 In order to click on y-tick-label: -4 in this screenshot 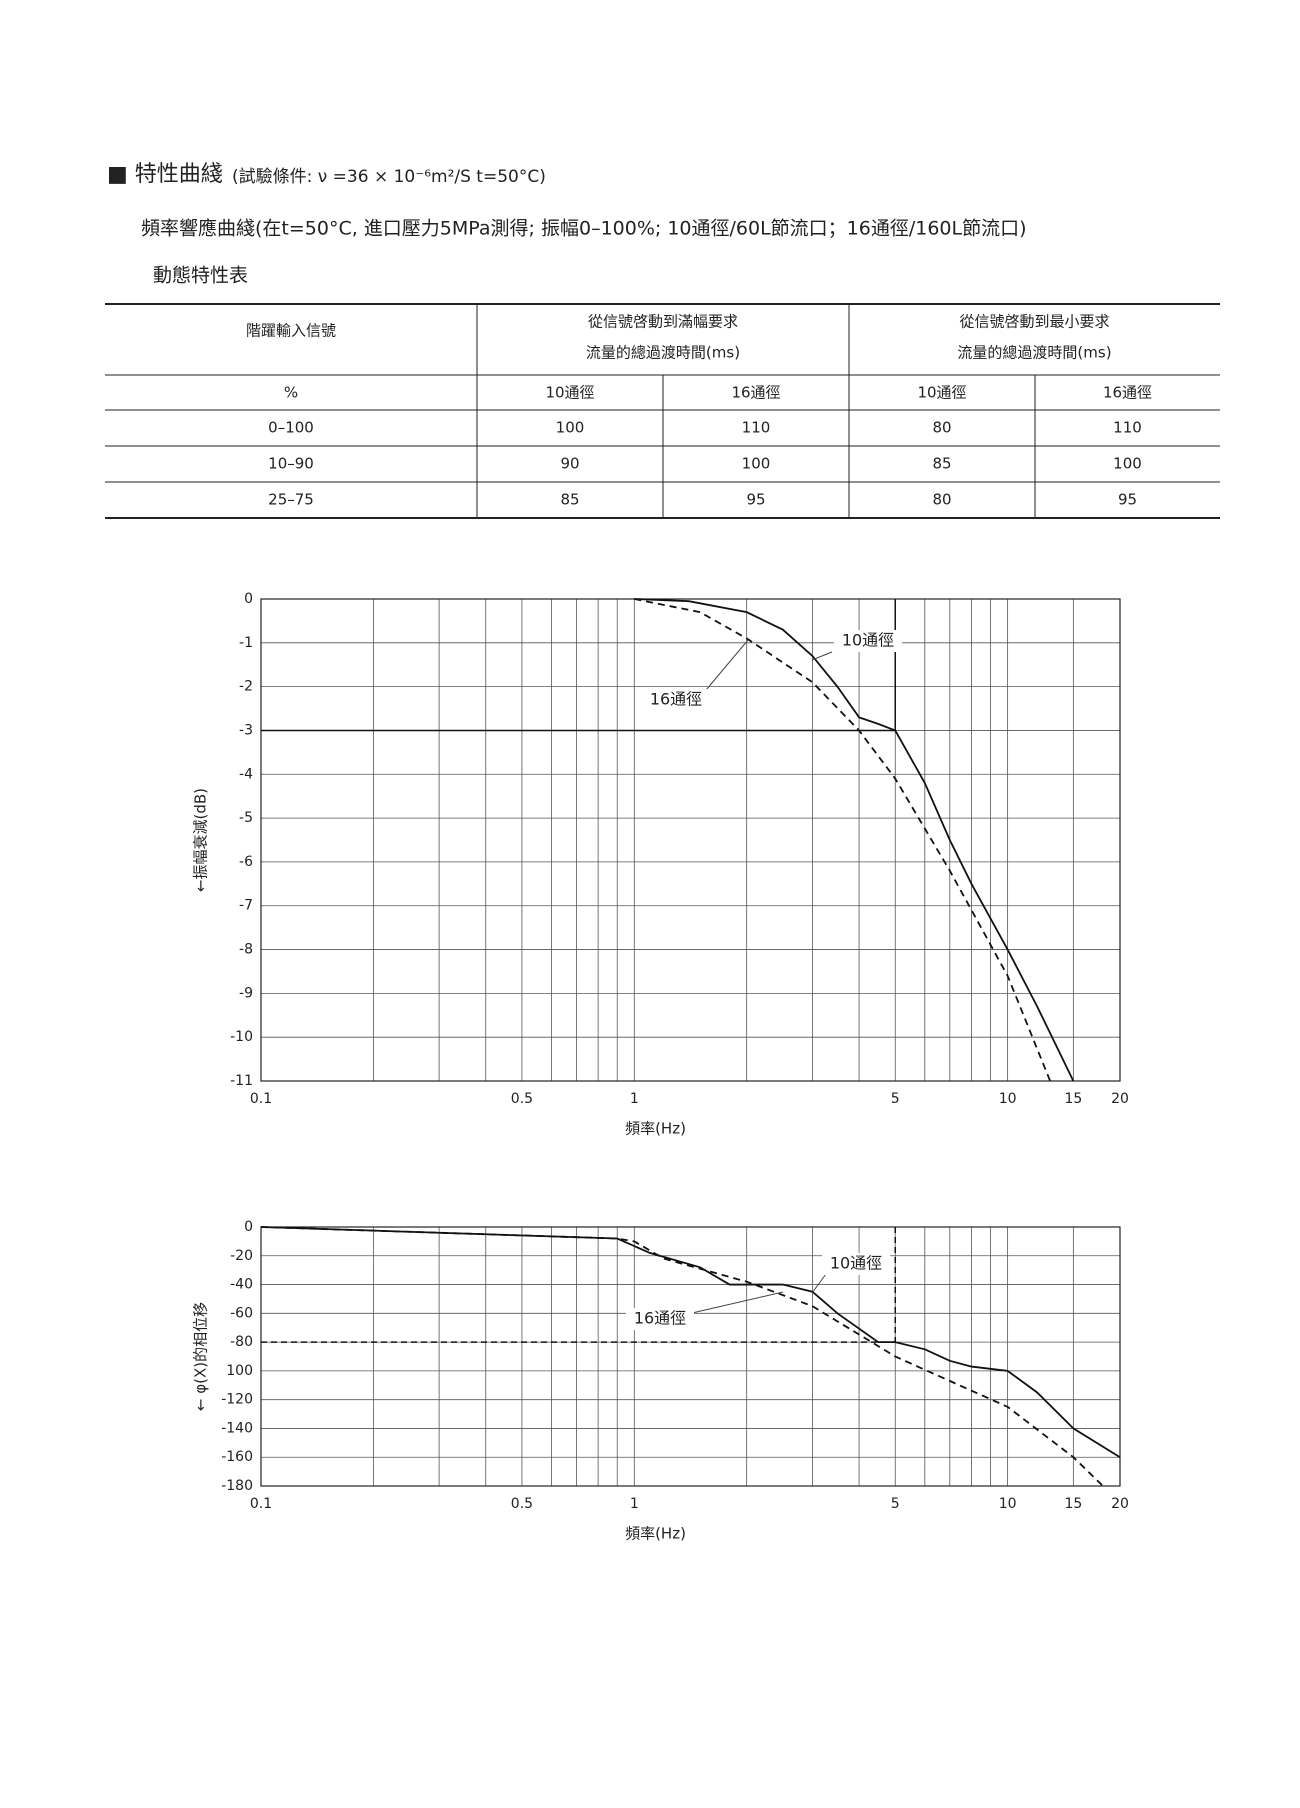, I will do `click(246, 774)`.